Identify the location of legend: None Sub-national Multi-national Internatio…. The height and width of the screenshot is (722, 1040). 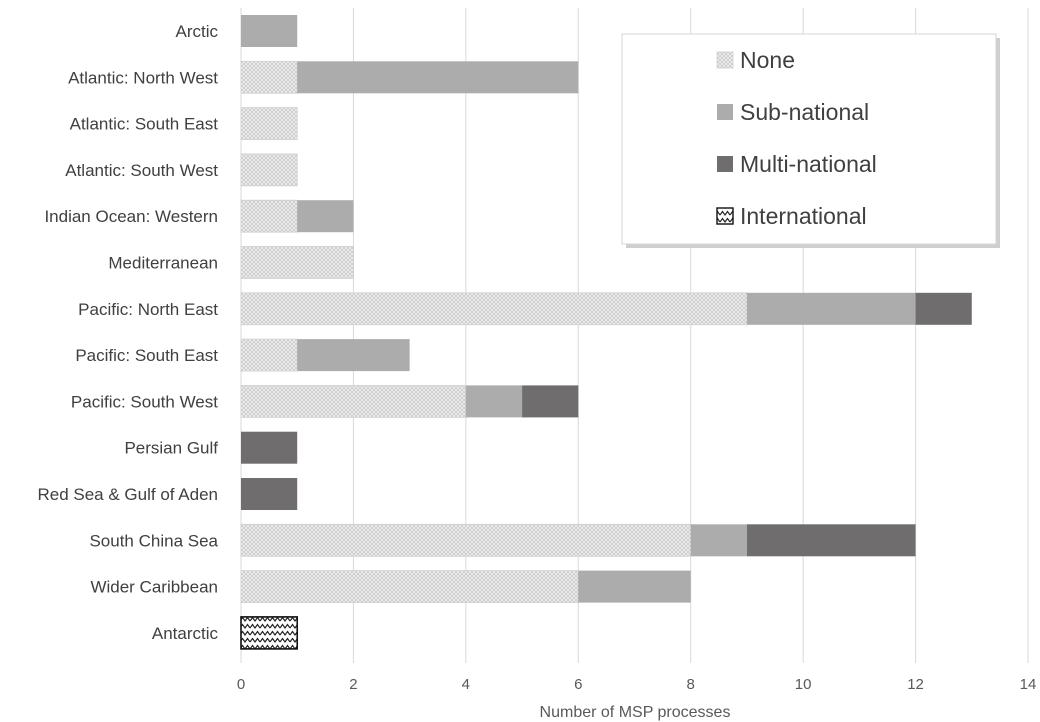
(810, 140).